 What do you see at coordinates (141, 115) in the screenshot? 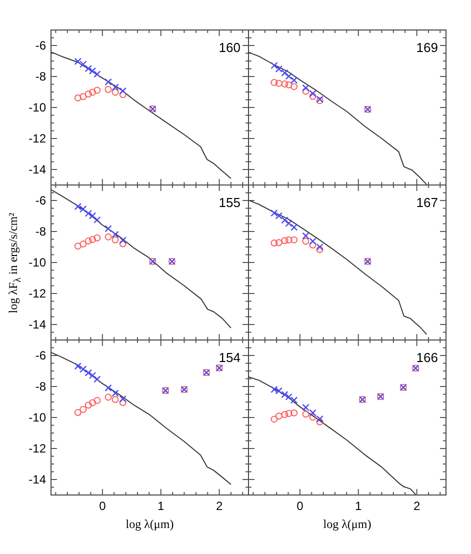
I see `line-series` at bounding box center [141, 115].